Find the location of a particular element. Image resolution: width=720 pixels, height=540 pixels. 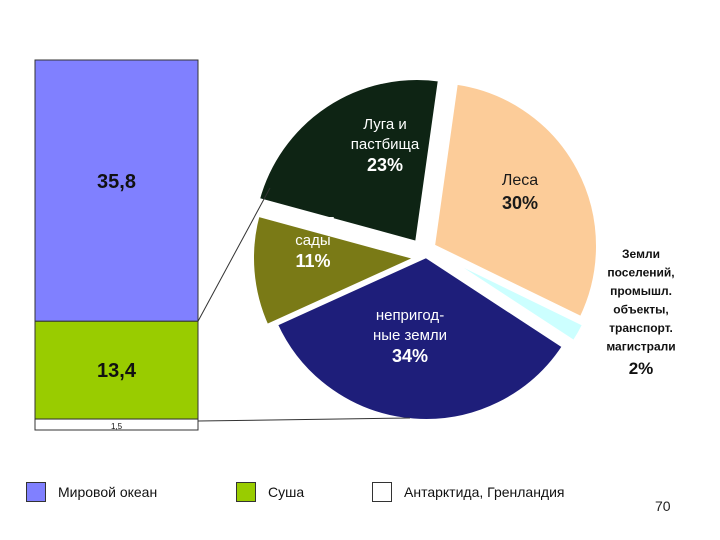

pie-slice-unusable is located at coordinates (420, 338).